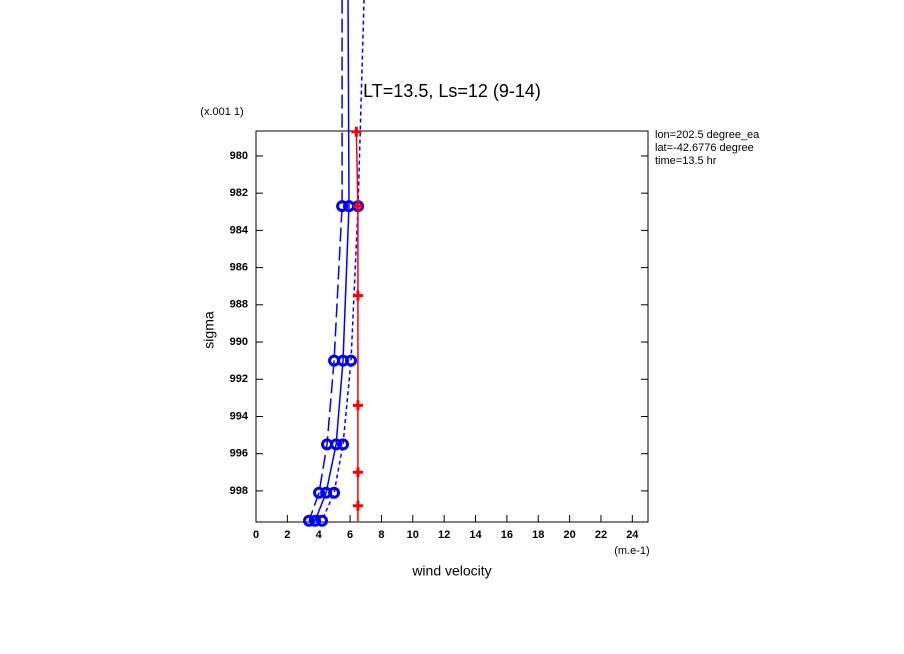 Image resolution: width=904 pixels, height=654 pixels. Describe the element at coordinates (601, 535) in the screenshot. I see `x-tick-label: 22` at that location.